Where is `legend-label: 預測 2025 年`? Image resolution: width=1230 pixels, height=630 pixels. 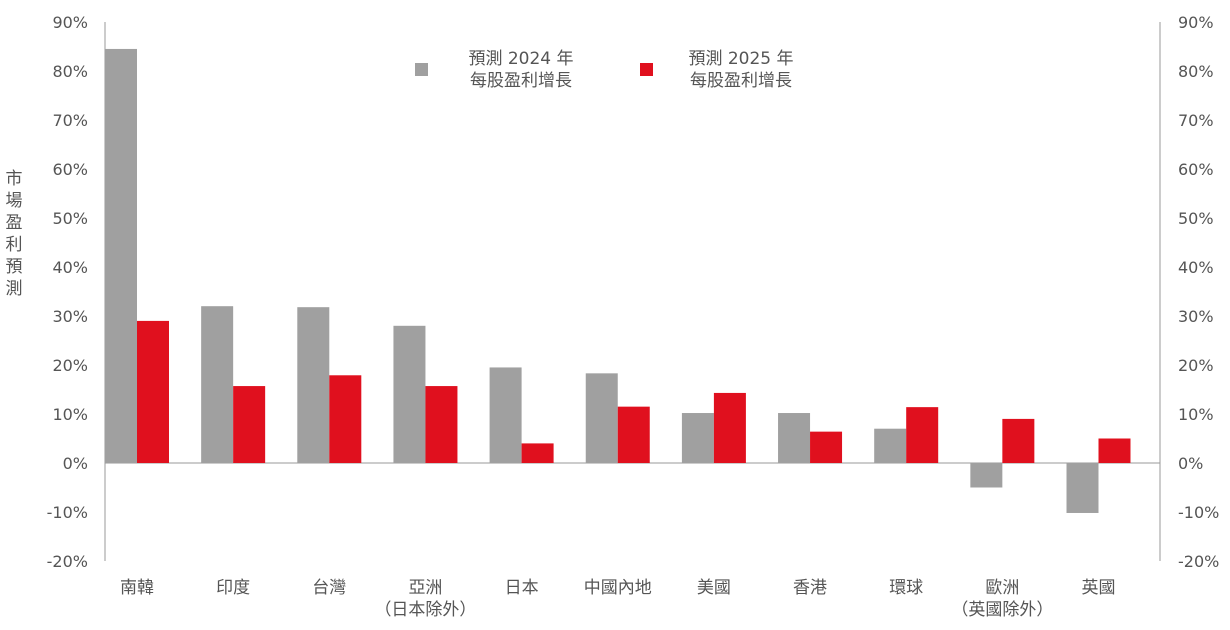
legend-label: 預測 2025 年 is located at coordinates (740, 59).